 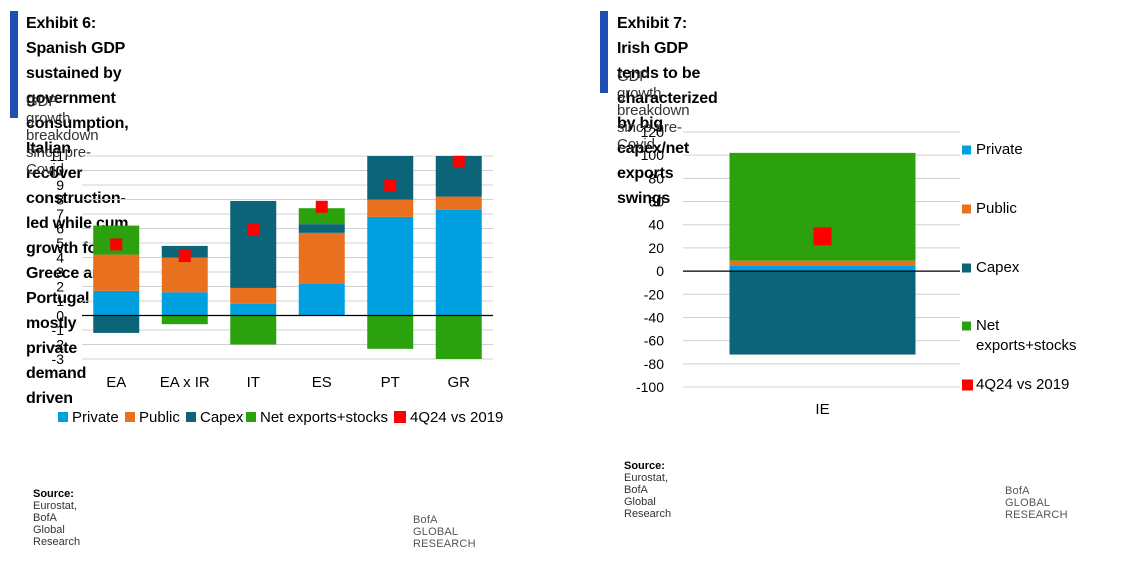 What do you see at coordinates (645, 186) in the screenshot?
I see `exhibit-7-title-line: exports swings` at bounding box center [645, 186].